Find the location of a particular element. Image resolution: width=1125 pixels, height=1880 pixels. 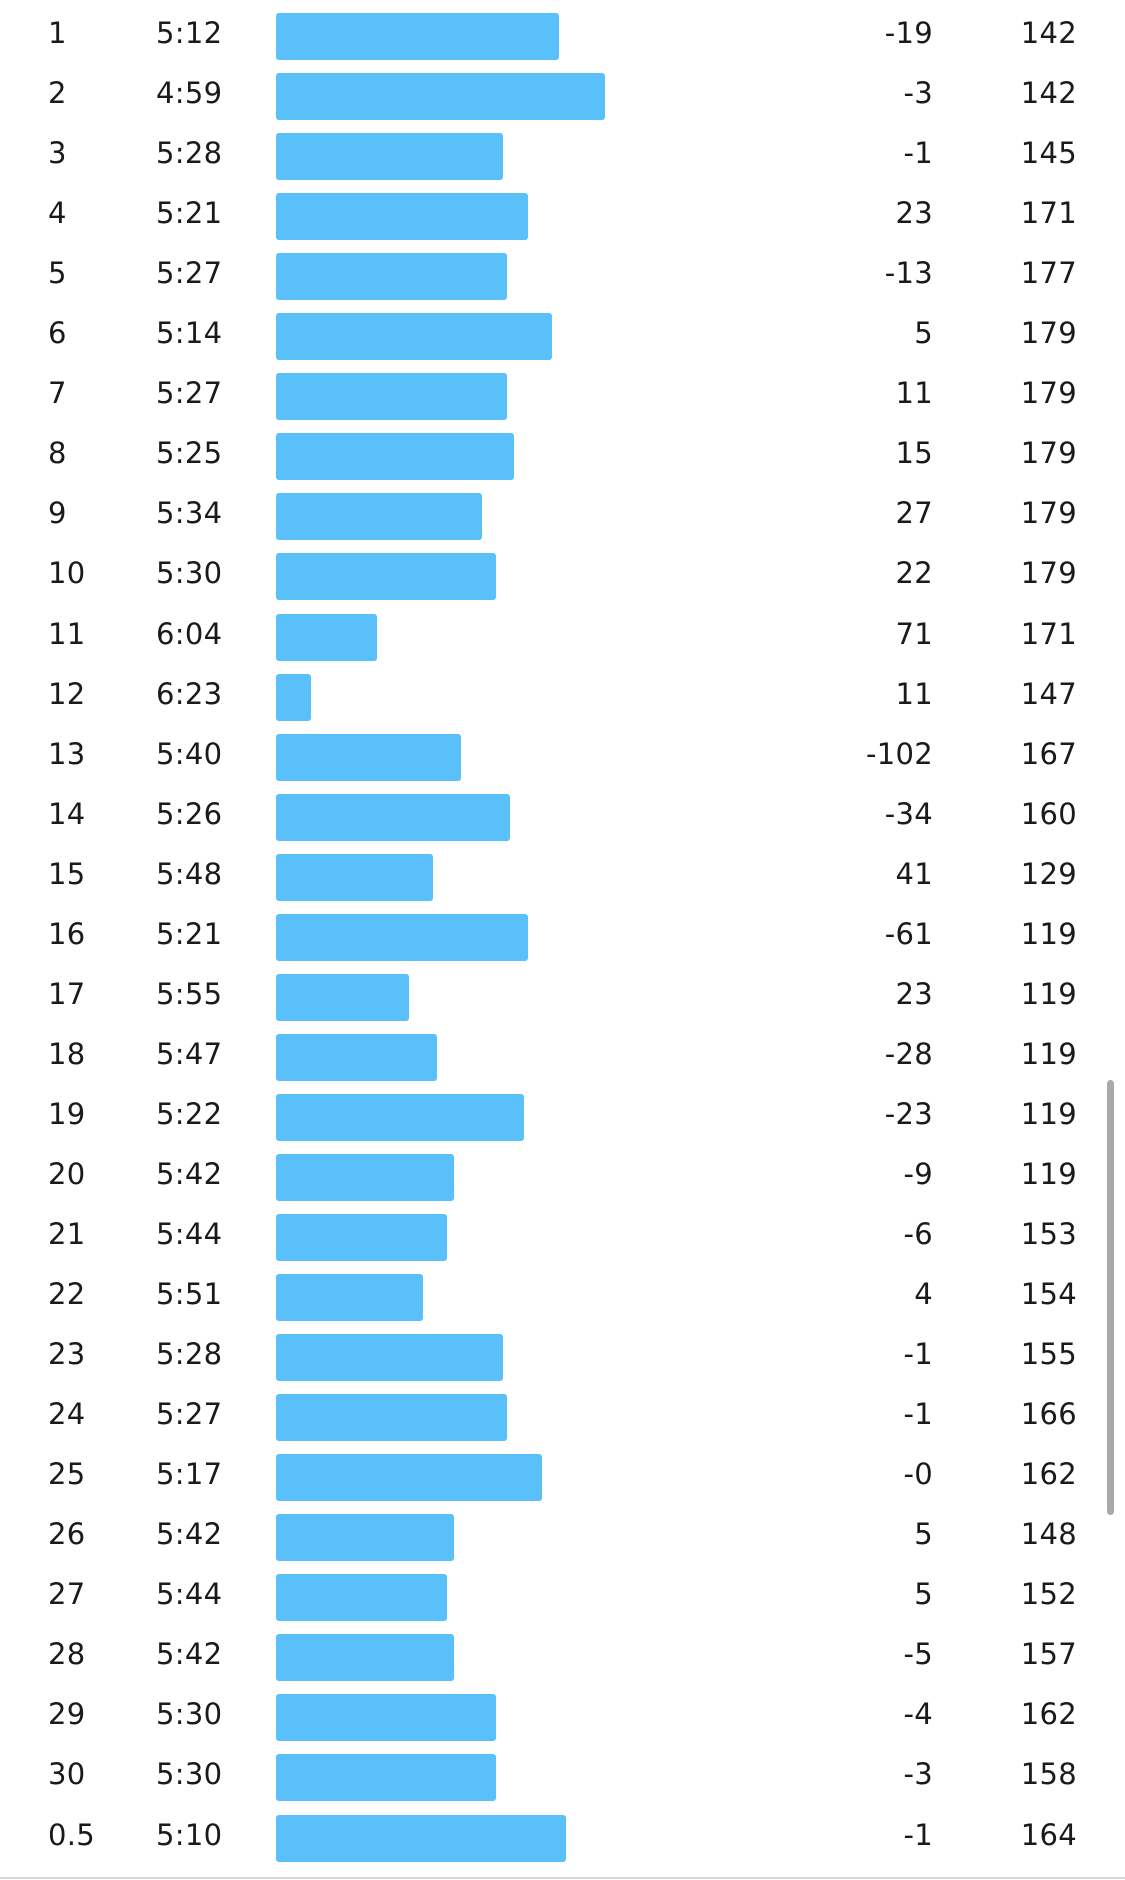

split-km: 0.5 is located at coordinates (71, 1835).